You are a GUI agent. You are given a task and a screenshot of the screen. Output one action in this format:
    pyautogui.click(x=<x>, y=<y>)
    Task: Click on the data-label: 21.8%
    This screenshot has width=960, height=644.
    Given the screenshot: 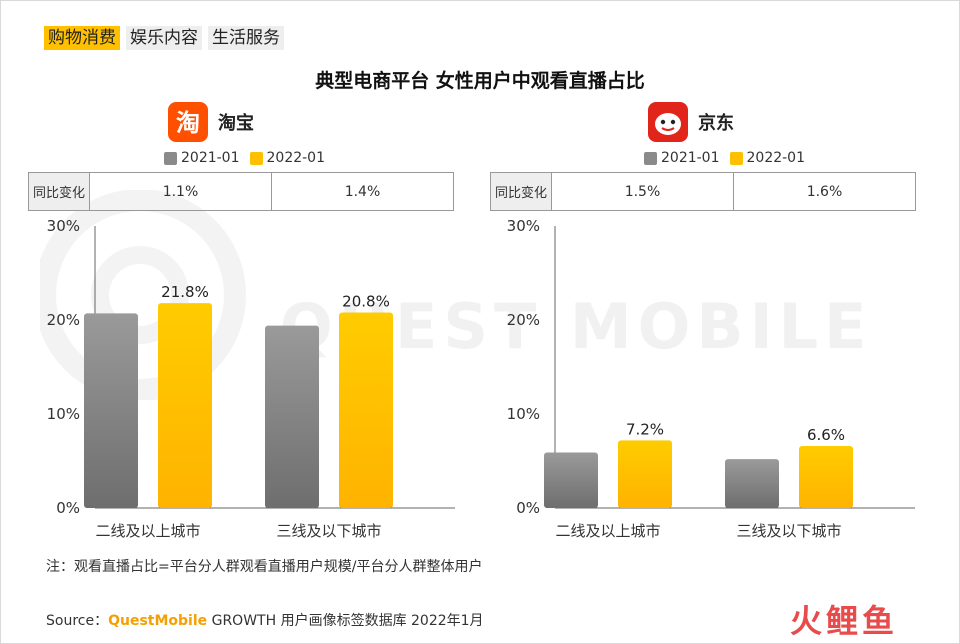 What is the action you would take?
    pyautogui.click(x=185, y=292)
    